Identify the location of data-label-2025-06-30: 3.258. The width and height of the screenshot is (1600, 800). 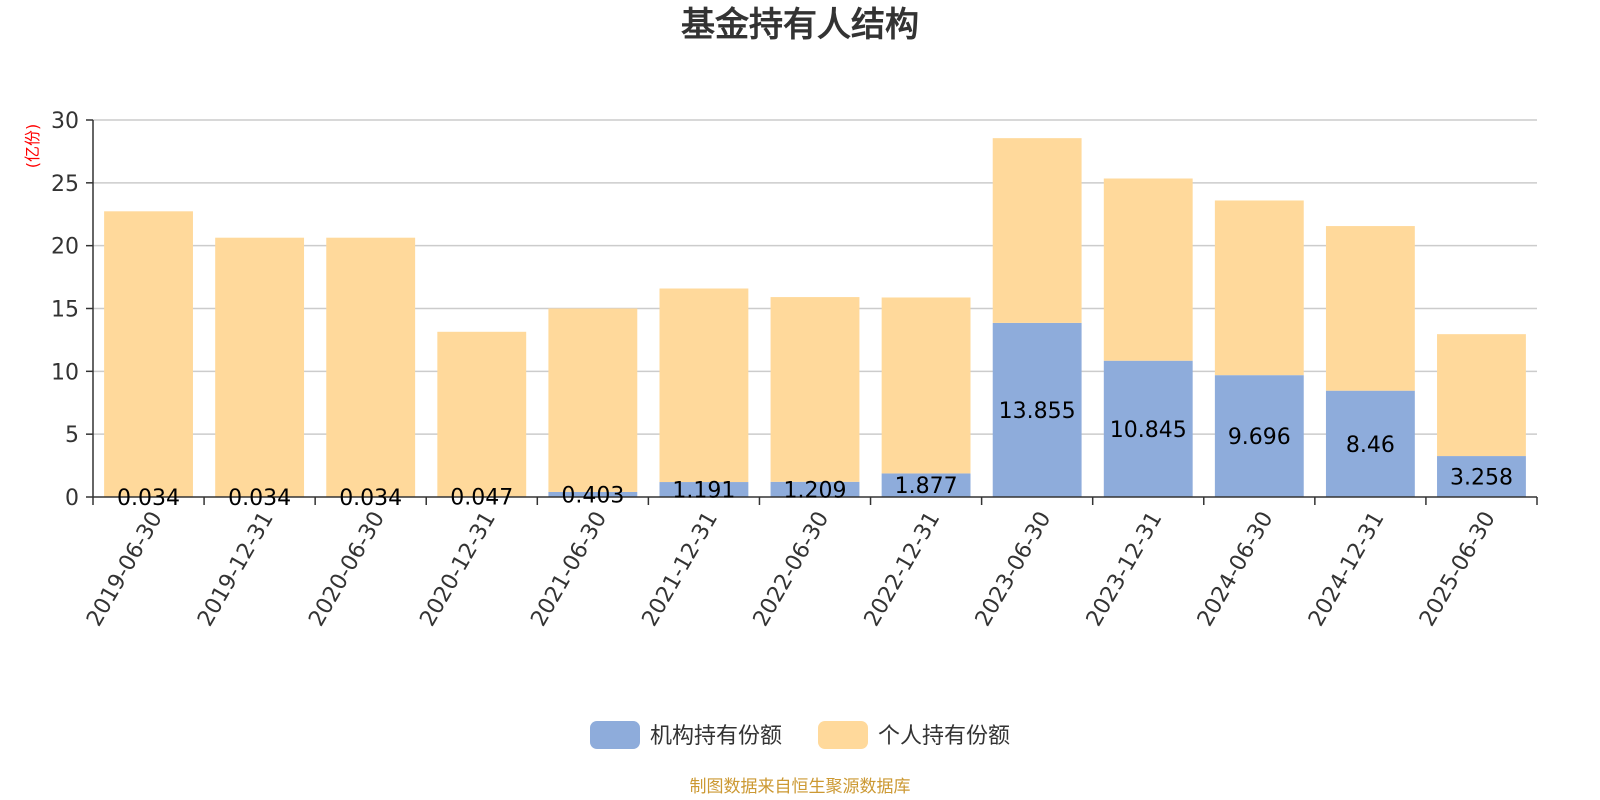
(1481, 478).